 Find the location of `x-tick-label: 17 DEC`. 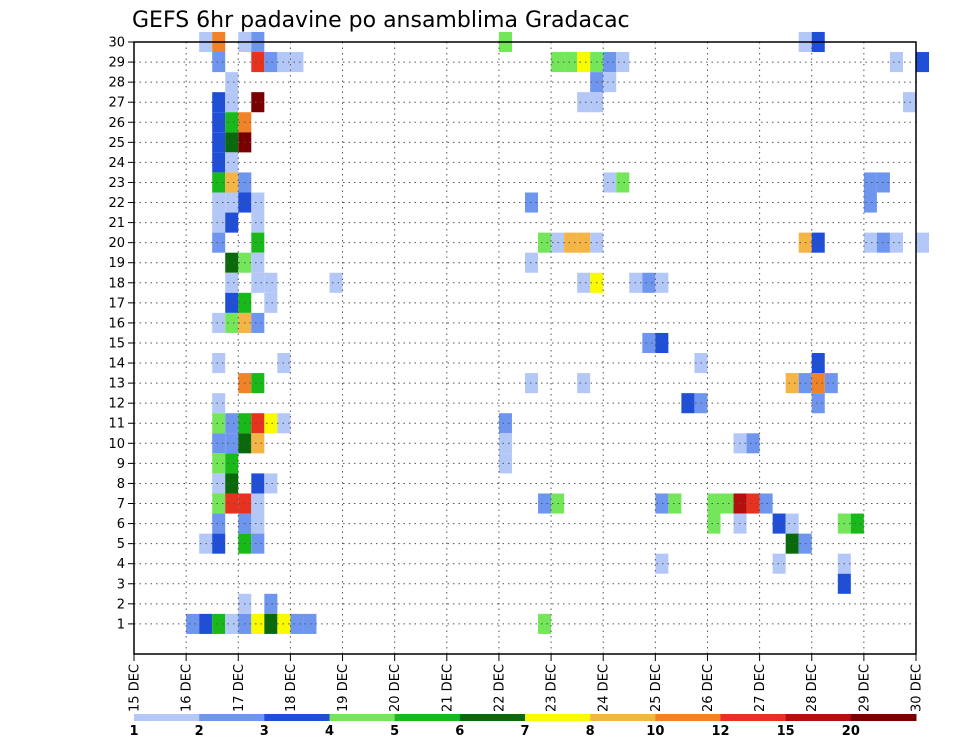

x-tick-label: 17 DEC is located at coordinates (239, 688).